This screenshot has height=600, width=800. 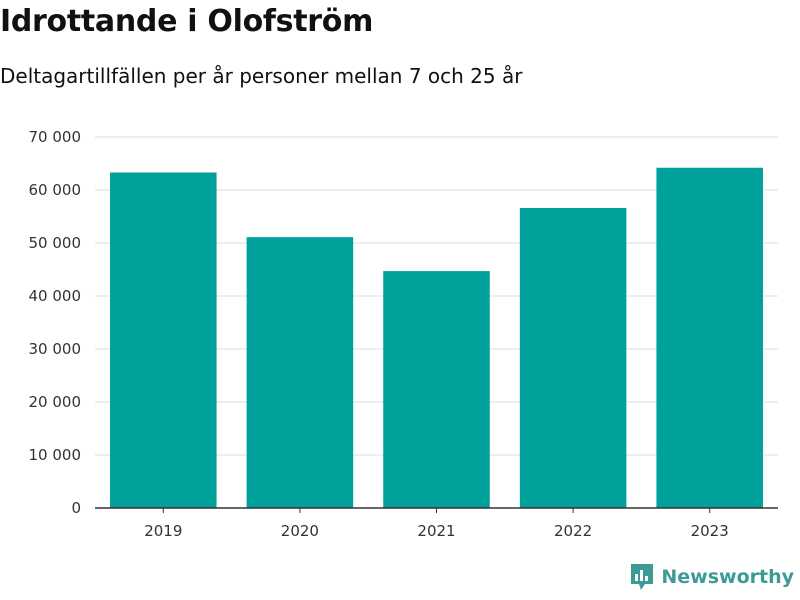 I want to click on x-axis-tick-labels: 2019 2020 2021 2022 2023, so click(x=436, y=524).